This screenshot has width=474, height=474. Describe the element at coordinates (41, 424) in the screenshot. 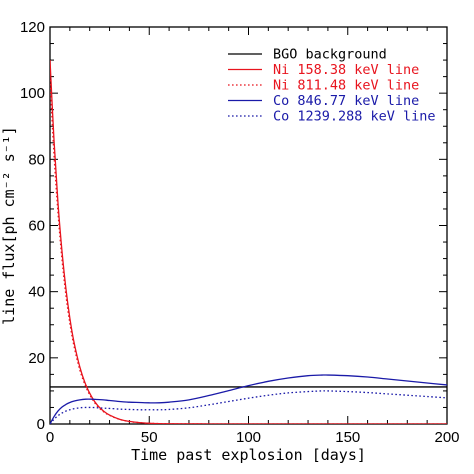

I see `y-tick-label: 0` at that location.